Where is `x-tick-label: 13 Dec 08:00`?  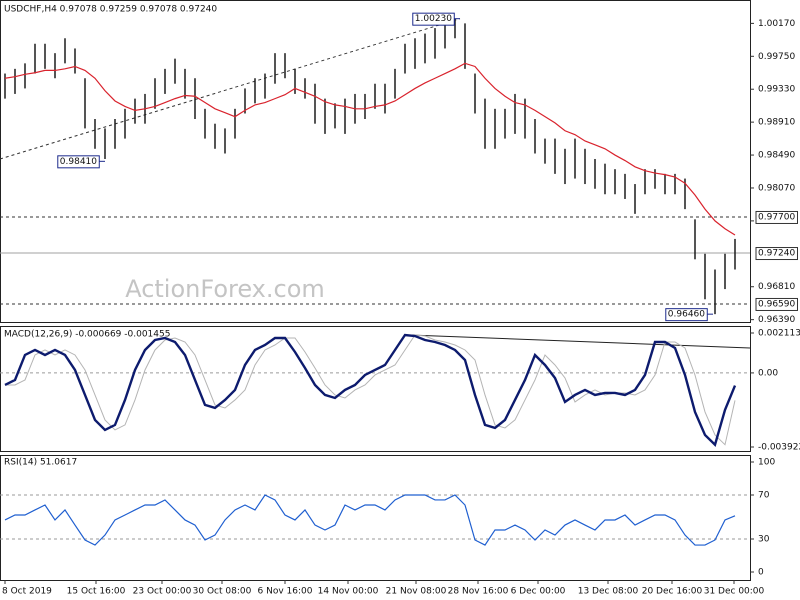 x-tick-label: 13 Dec 08:00 is located at coordinates (608, 592).